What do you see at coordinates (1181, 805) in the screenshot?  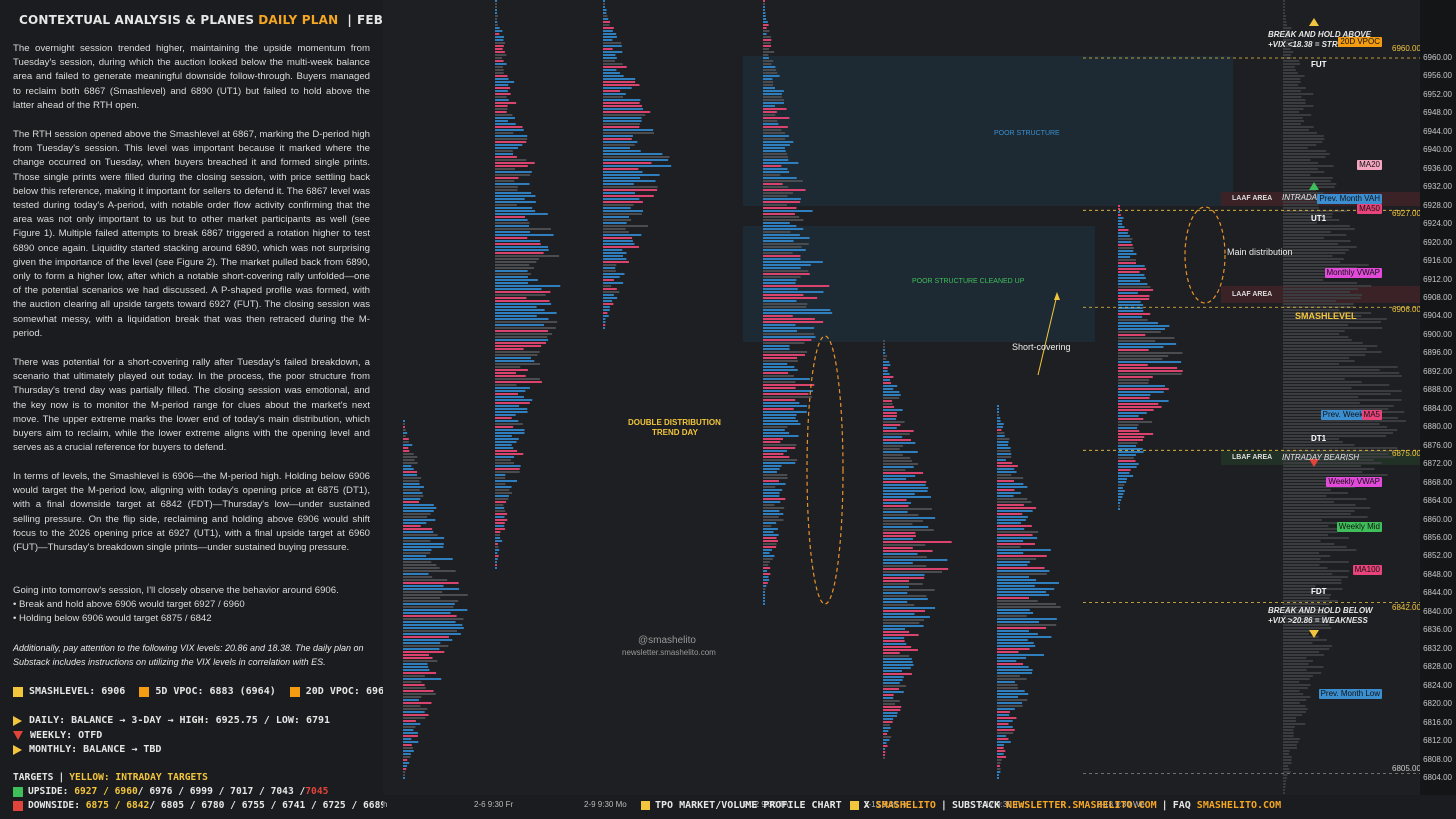 I see `footer-faq: FAQ` at bounding box center [1181, 805].